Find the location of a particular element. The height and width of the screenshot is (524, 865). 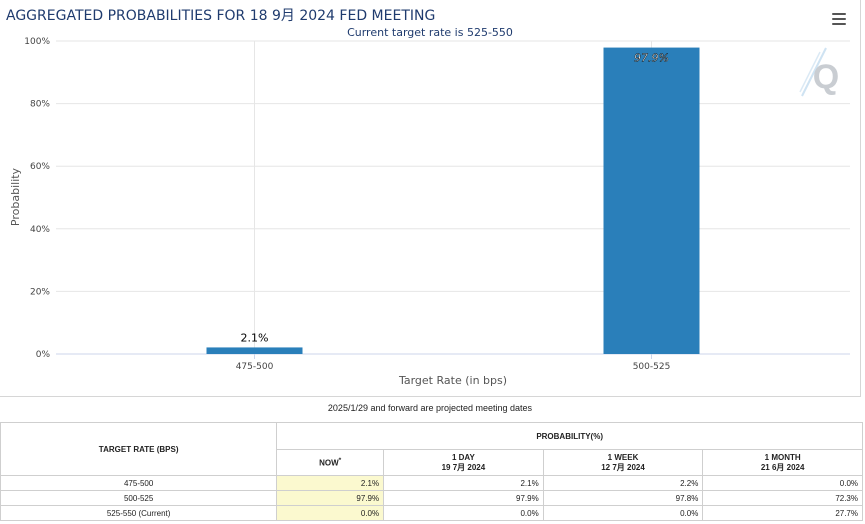

rate-cell: 475-500 is located at coordinates (139, 483).